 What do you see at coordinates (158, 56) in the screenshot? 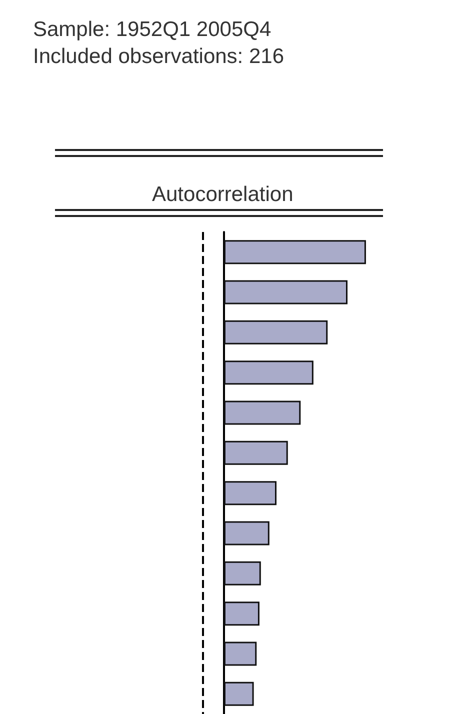
I see `chart-subtitle: Included observations: 216` at bounding box center [158, 56].